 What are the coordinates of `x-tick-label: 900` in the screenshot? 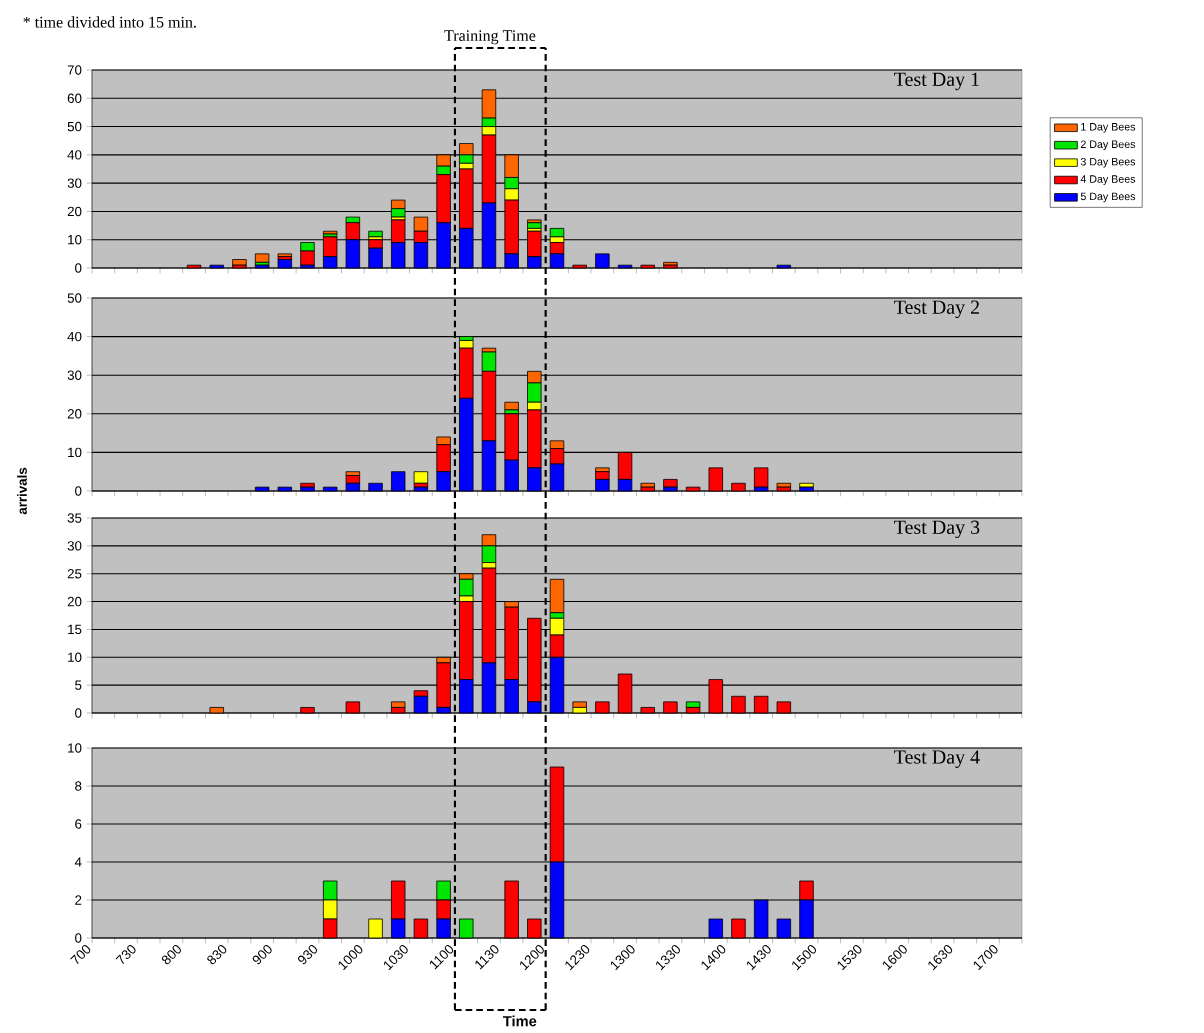 It's located at (262, 955).